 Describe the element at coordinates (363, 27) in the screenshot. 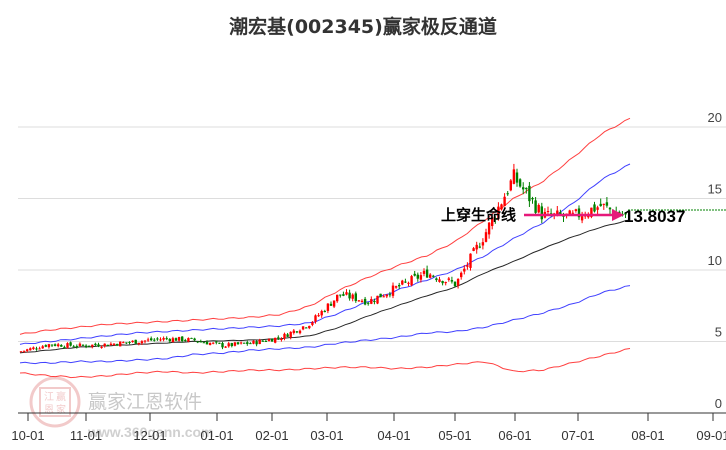

I see `chart-title: 潮宏基(002345)赢家极反通道` at that location.